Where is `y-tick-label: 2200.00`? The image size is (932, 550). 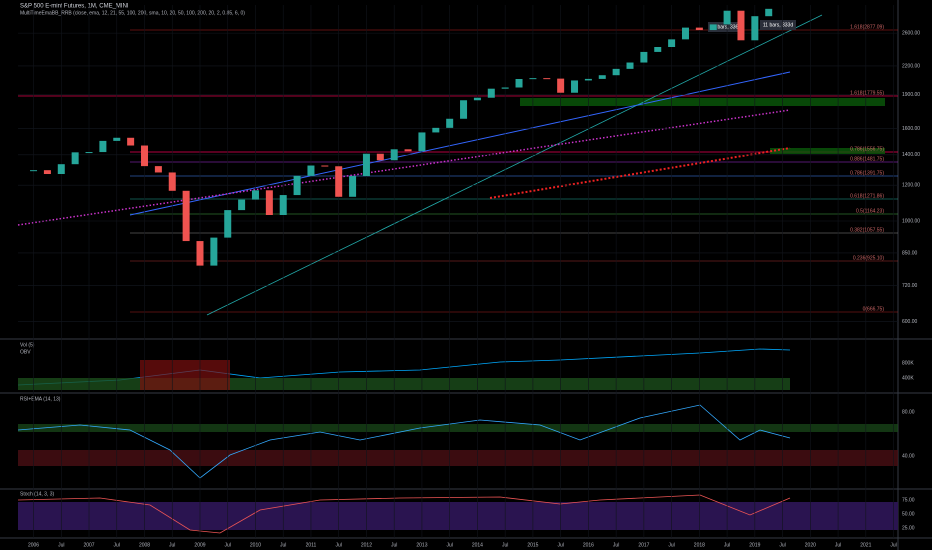 y-tick-label: 2200.00 is located at coordinates (911, 66).